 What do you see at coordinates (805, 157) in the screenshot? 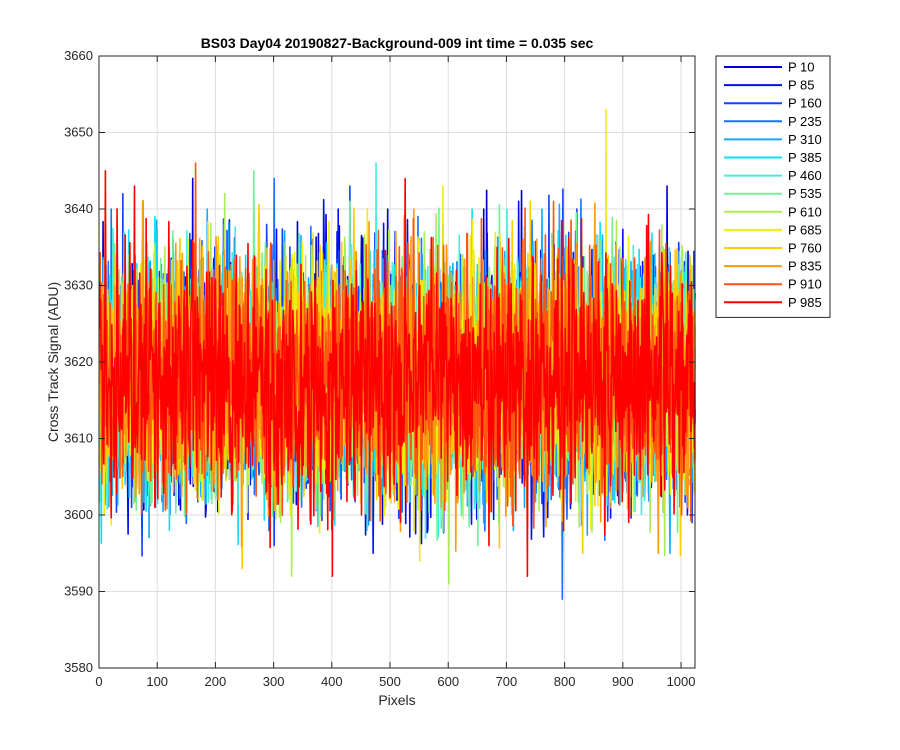
I see `legend-label: P 385` at bounding box center [805, 157].